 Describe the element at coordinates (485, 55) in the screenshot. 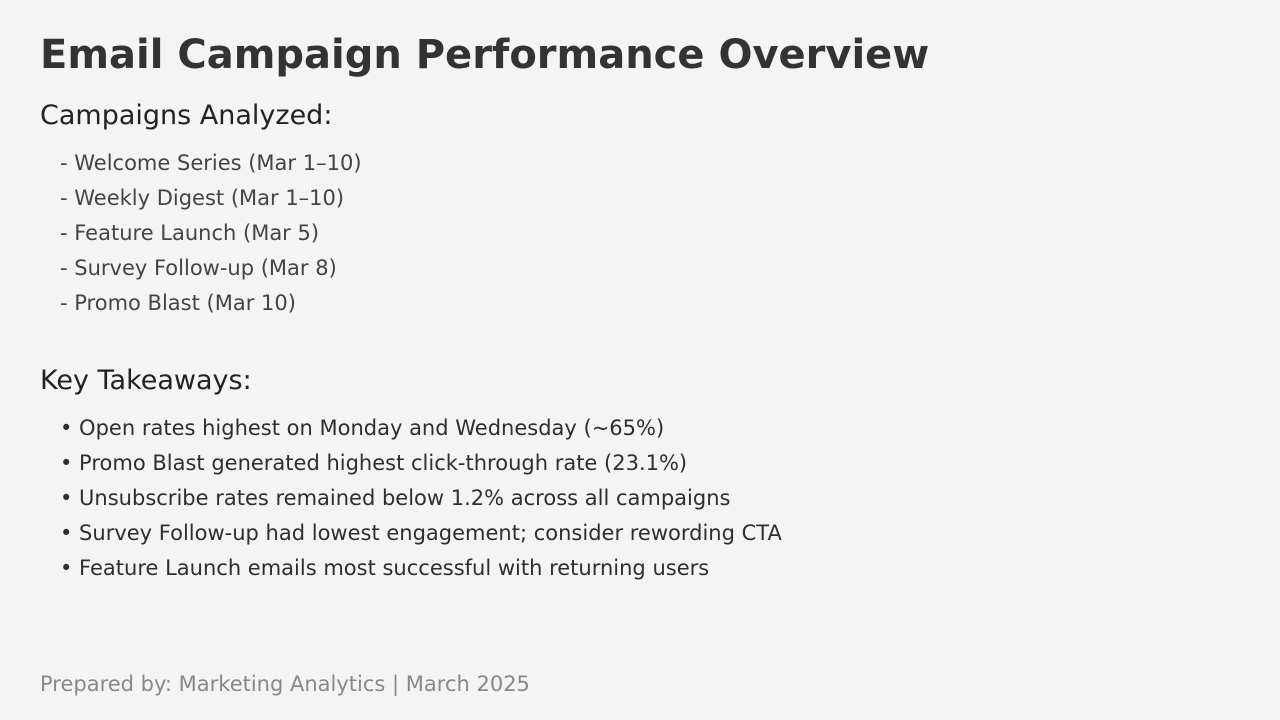

I see `page-title: Email Campaign Performance Overview` at that location.